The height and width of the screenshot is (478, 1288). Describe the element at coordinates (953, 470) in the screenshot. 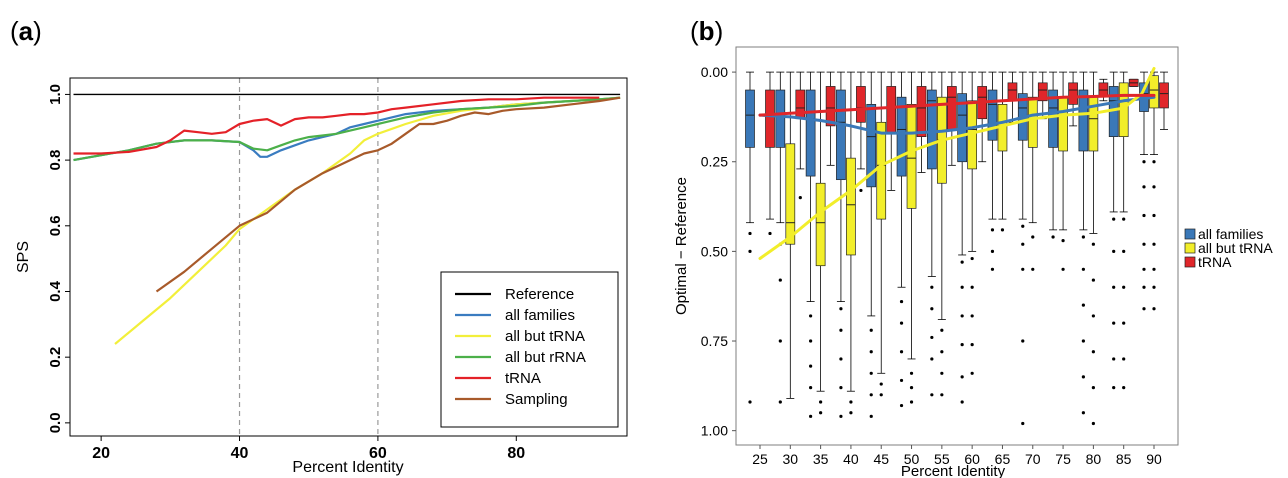

I see `b-x-axis-label: Percent Identity` at that location.